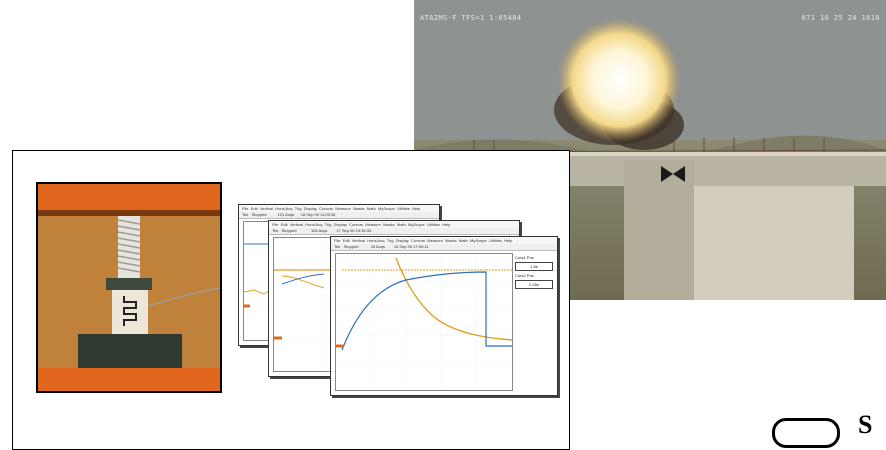  What do you see at coordinates (411, 246) in the screenshot?
I see `scope-timestamp: 16 Sep 09 17:59:11` at bounding box center [411, 246].